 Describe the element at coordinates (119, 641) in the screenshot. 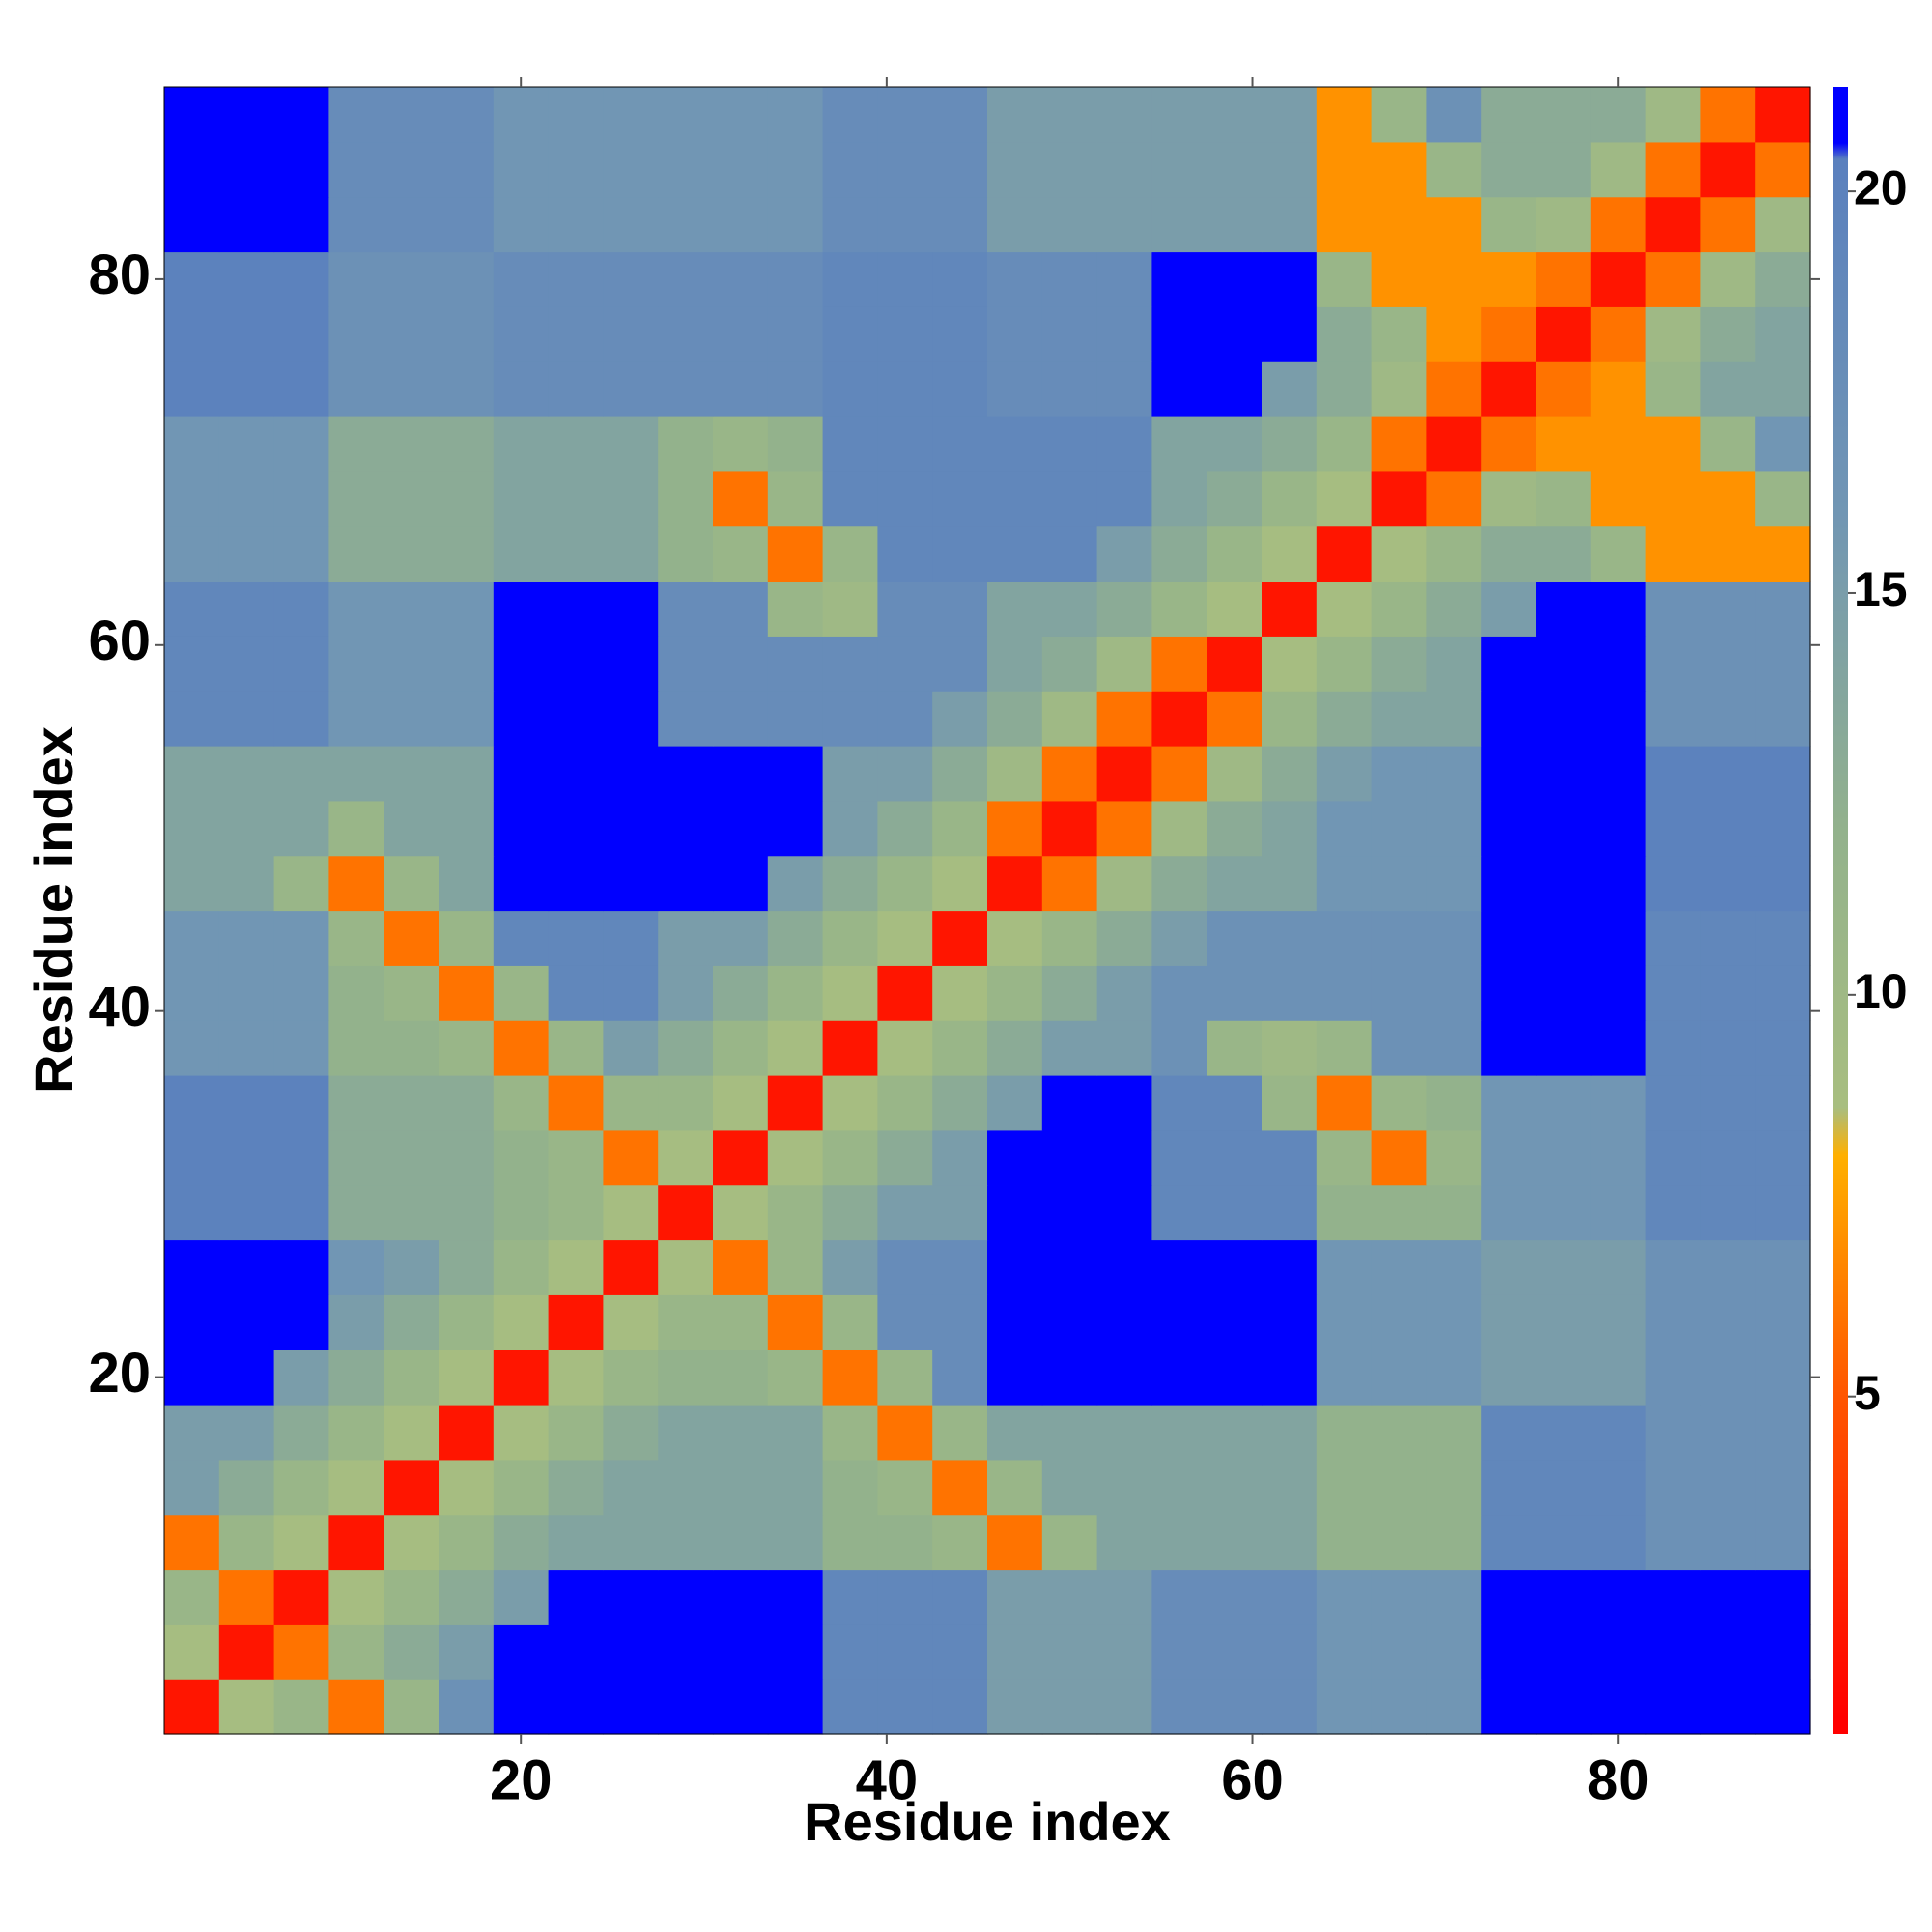

I see `y-tick-label: 60` at that location.